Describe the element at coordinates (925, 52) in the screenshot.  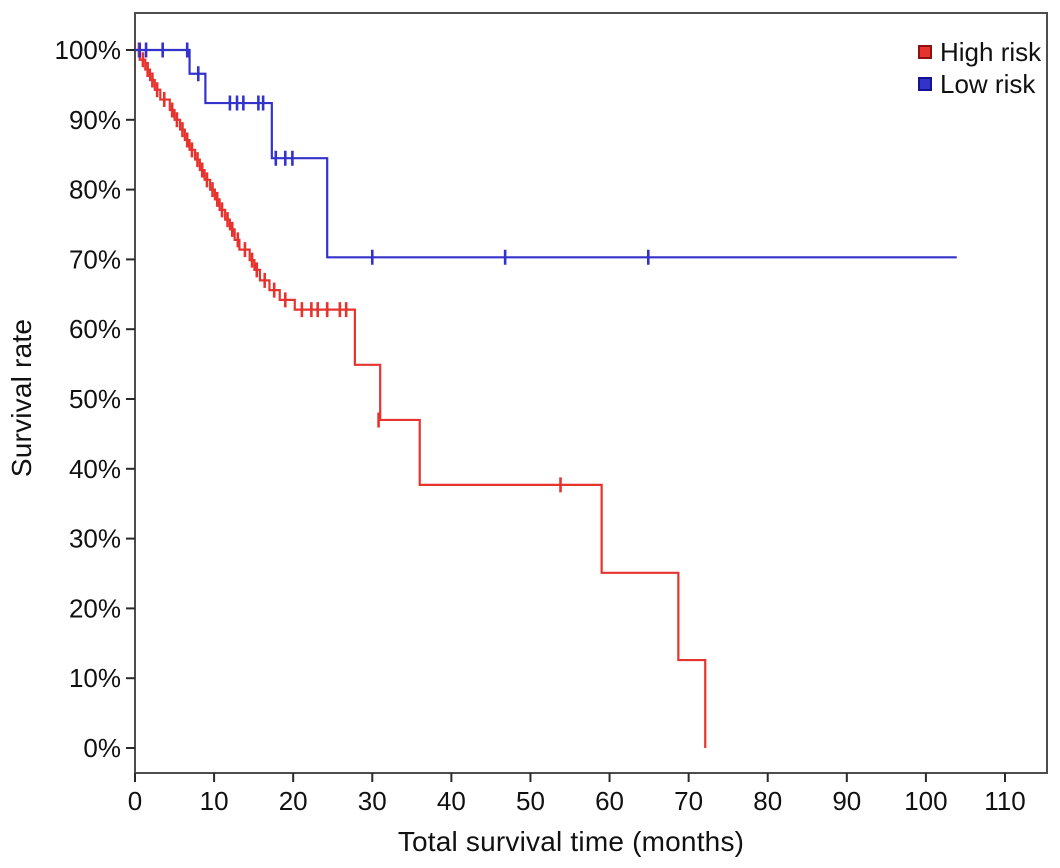
I see `high-risk-swatch-icon` at that location.